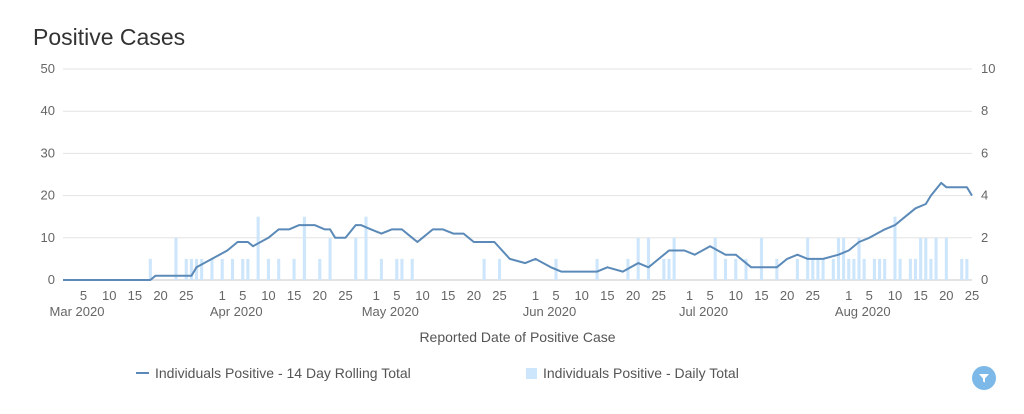  I want to click on filter-icon, so click(984, 378).